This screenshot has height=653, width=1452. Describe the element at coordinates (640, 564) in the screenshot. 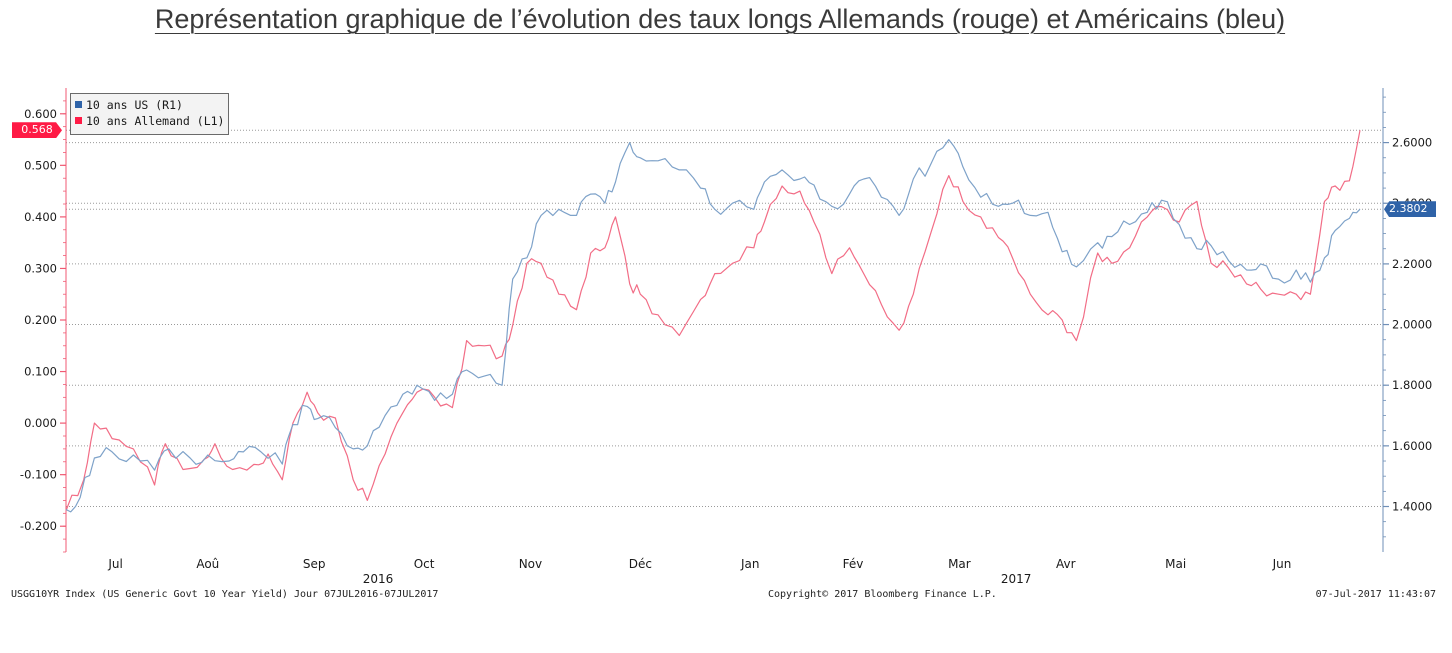

I see `x-axis-month-label: Déc` at that location.